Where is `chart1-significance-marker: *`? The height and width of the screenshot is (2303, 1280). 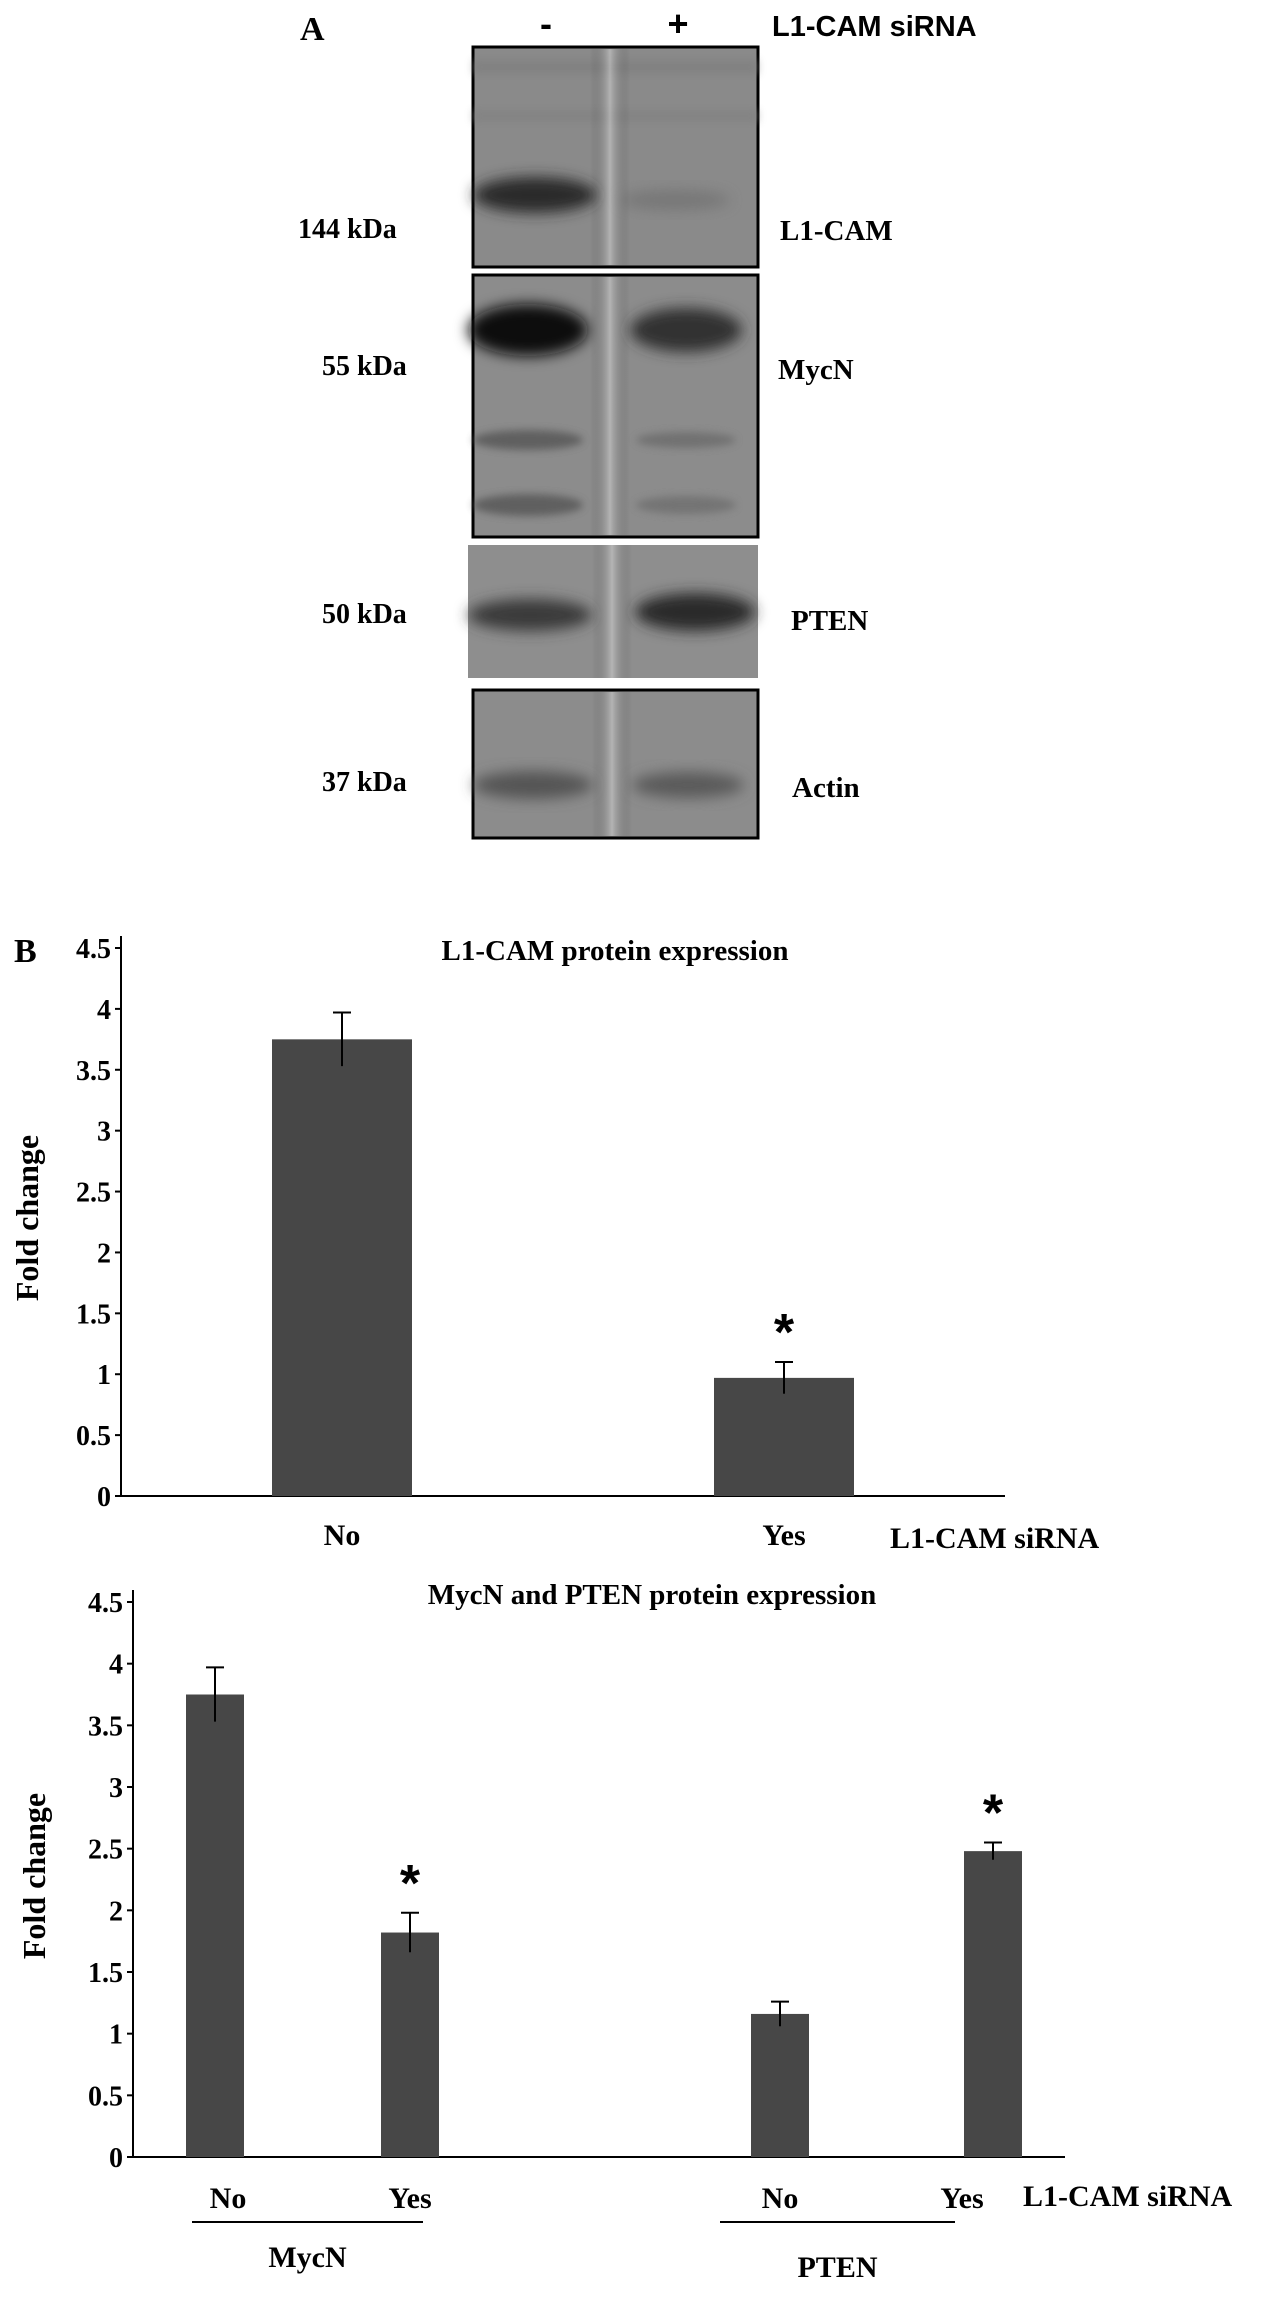 chart1-significance-marker: * is located at coordinates (784, 1333).